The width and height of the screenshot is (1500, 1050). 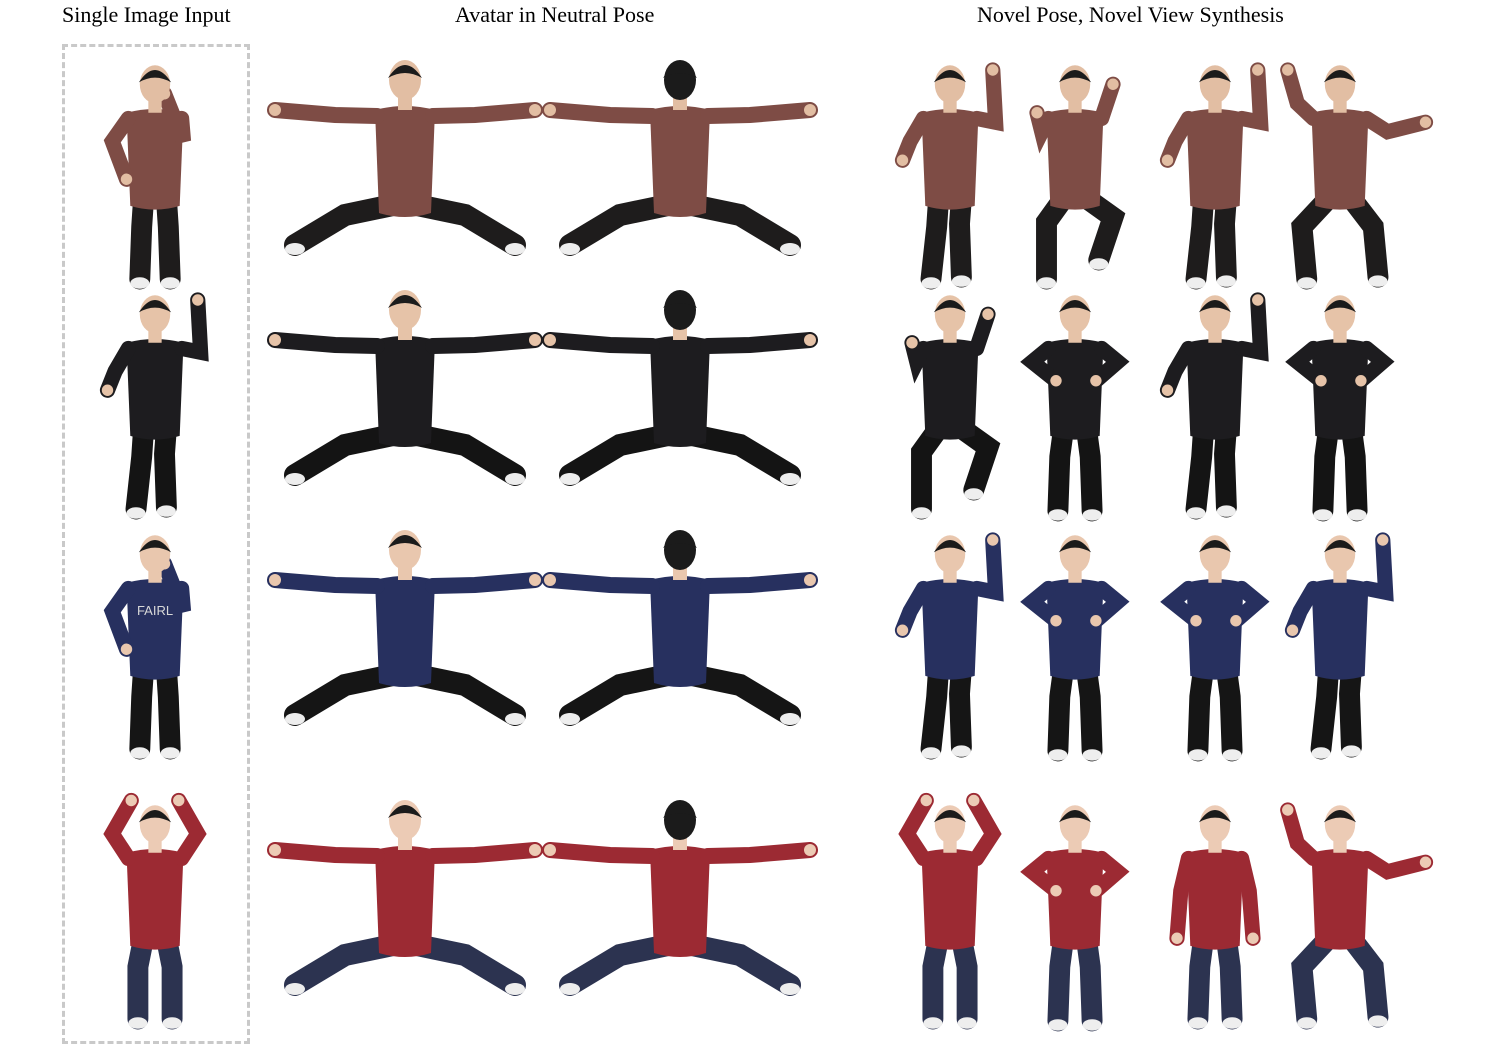 What do you see at coordinates (1077, 177) in the screenshot?
I see `avatar-figure-r1-c5` at bounding box center [1077, 177].